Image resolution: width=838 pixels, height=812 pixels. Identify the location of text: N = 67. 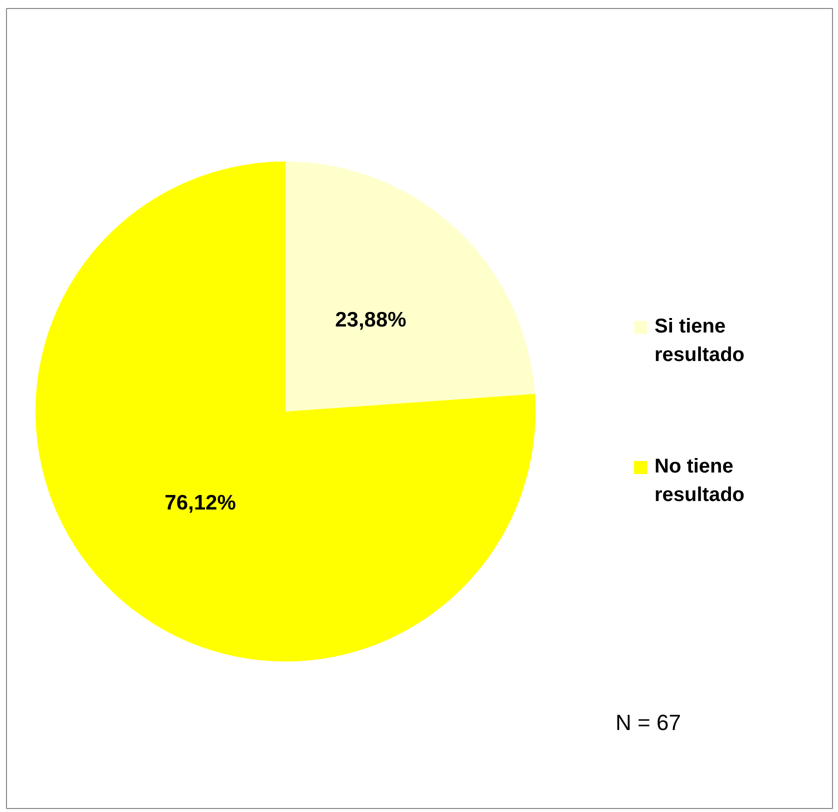
(648, 722).